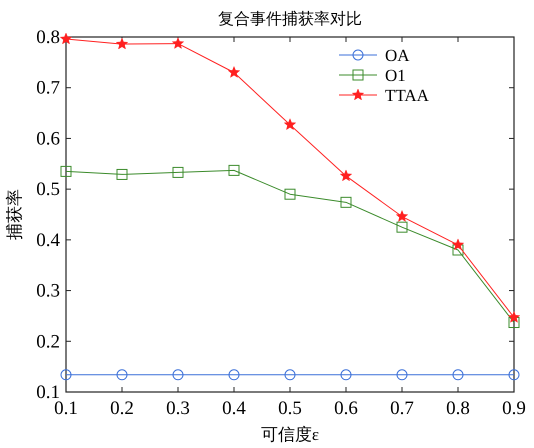 The width and height of the screenshot is (534, 448). I want to click on x-tick-label: 0.6, so click(346, 408).